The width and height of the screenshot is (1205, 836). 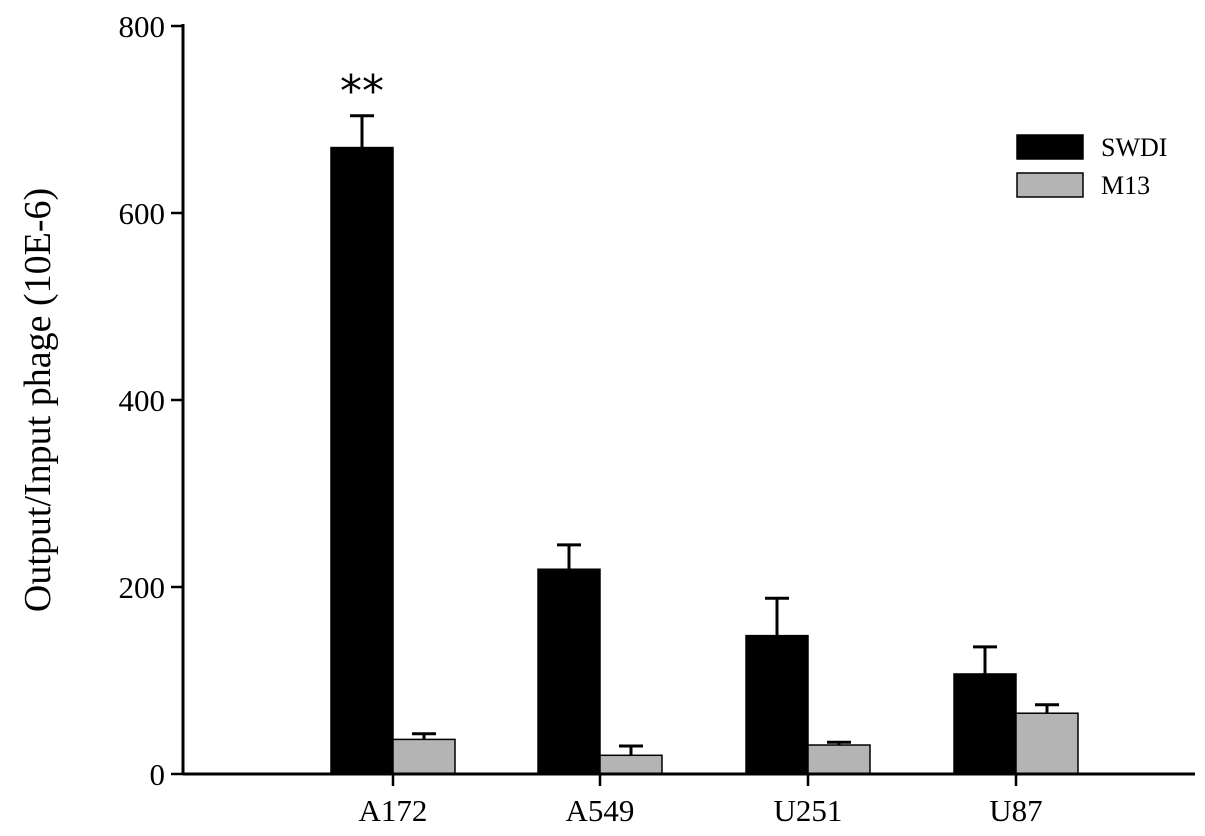 I want to click on legend-label-m13: M13, so click(x=1125, y=185).